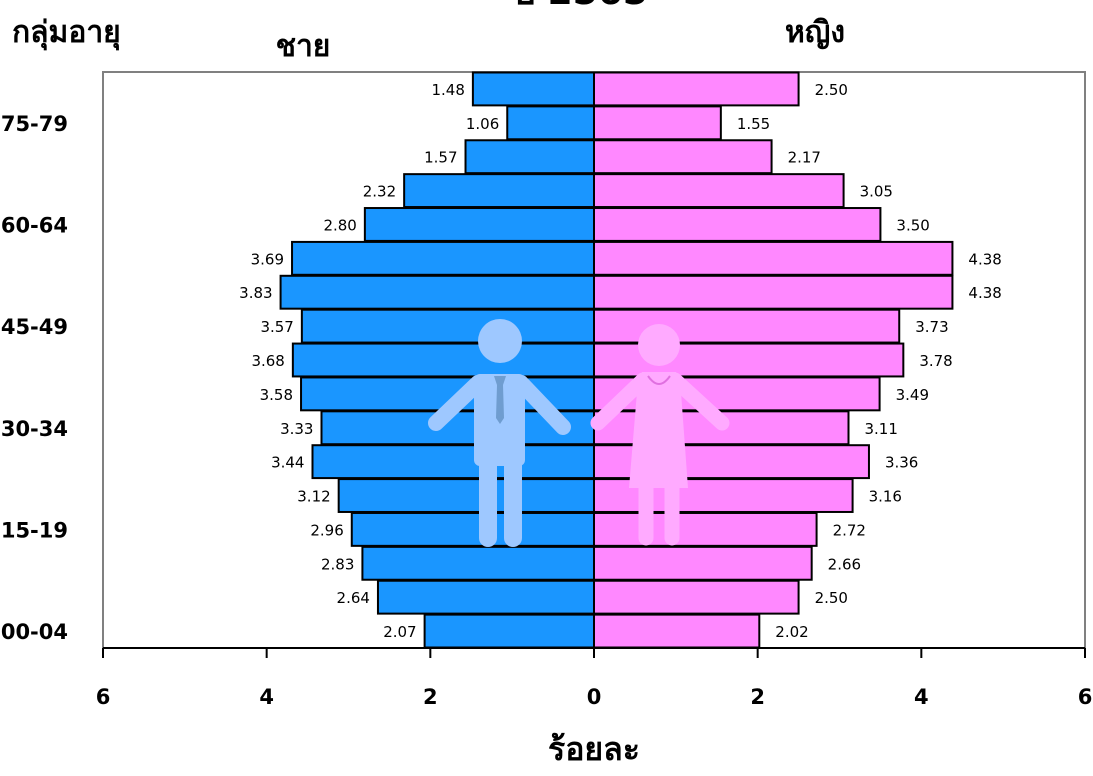 Image resolution: width=1093 pixels, height=776 pixels. Describe the element at coordinates (337, 564) in the screenshot. I see `male-value-label: 2.83` at that location.